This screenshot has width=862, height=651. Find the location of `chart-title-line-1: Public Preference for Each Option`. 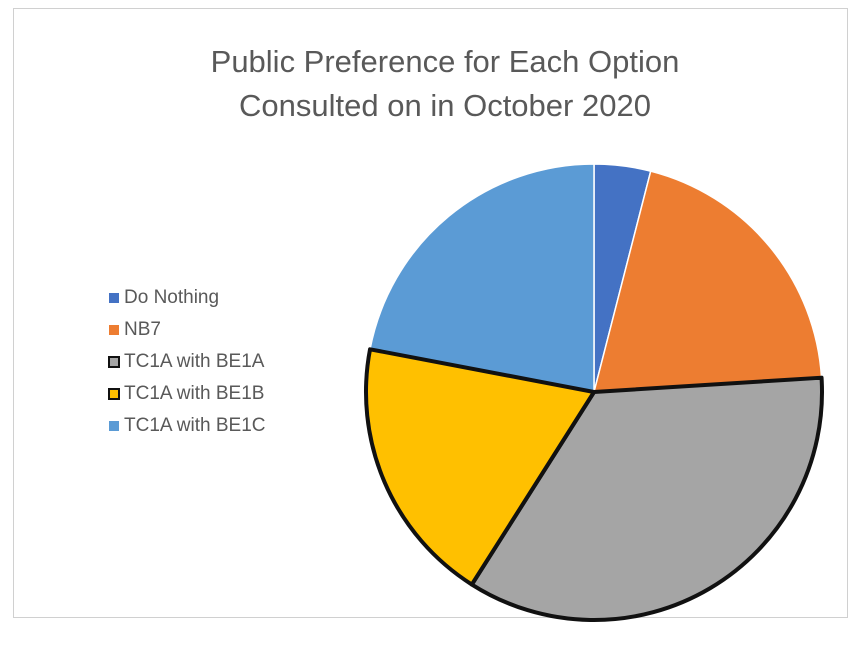

chart-title-line-1: Public Preference for Each Option is located at coordinates (445, 61).